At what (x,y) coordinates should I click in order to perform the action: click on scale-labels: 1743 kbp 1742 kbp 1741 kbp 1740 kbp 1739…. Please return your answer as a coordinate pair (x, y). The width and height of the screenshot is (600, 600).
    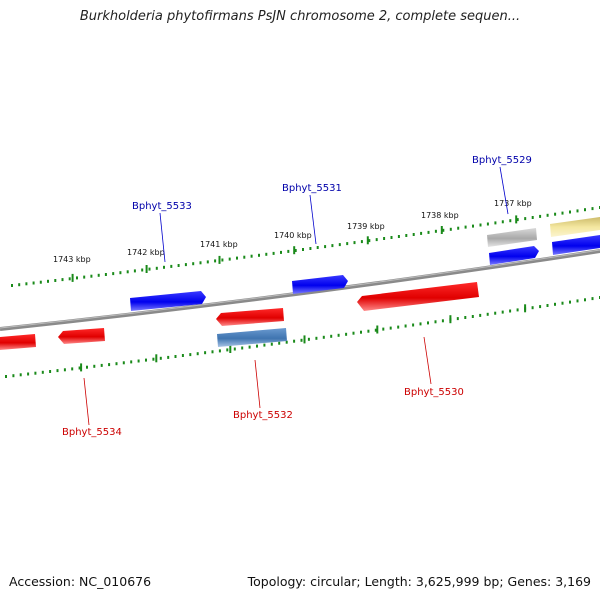
    Looking at the image, I should click on (292, 231).